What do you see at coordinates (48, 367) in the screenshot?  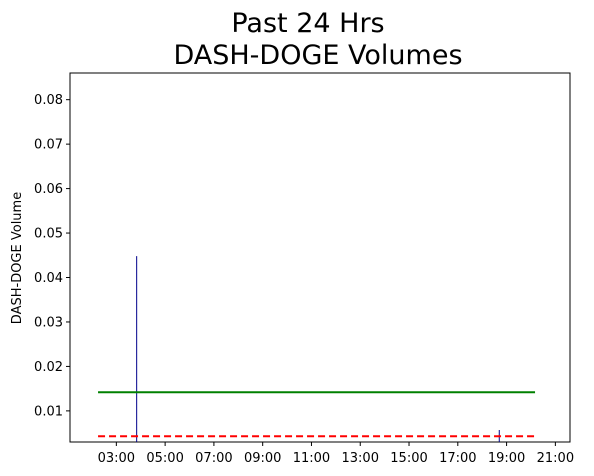 I see `y-tick-label-1: 0.02` at bounding box center [48, 367].